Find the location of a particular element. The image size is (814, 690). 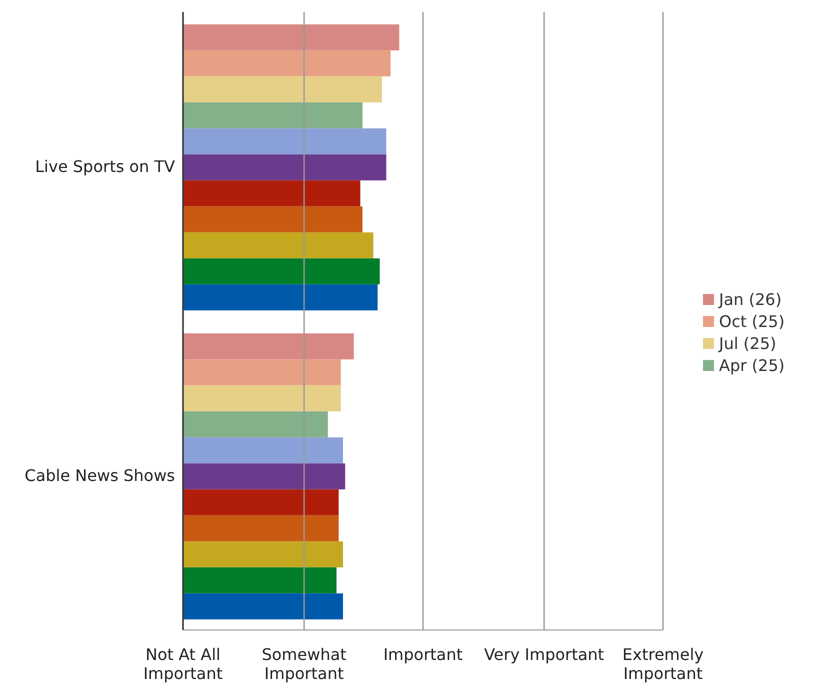

legend-label: Jul (25) is located at coordinates (747, 343).